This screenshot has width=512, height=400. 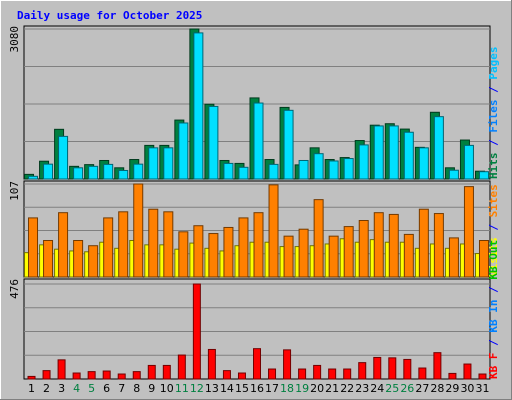 What do you see at coordinates (362, 388) in the screenshot?
I see `x-tick-label-day-23: 23` at bounding box center [362, 388].